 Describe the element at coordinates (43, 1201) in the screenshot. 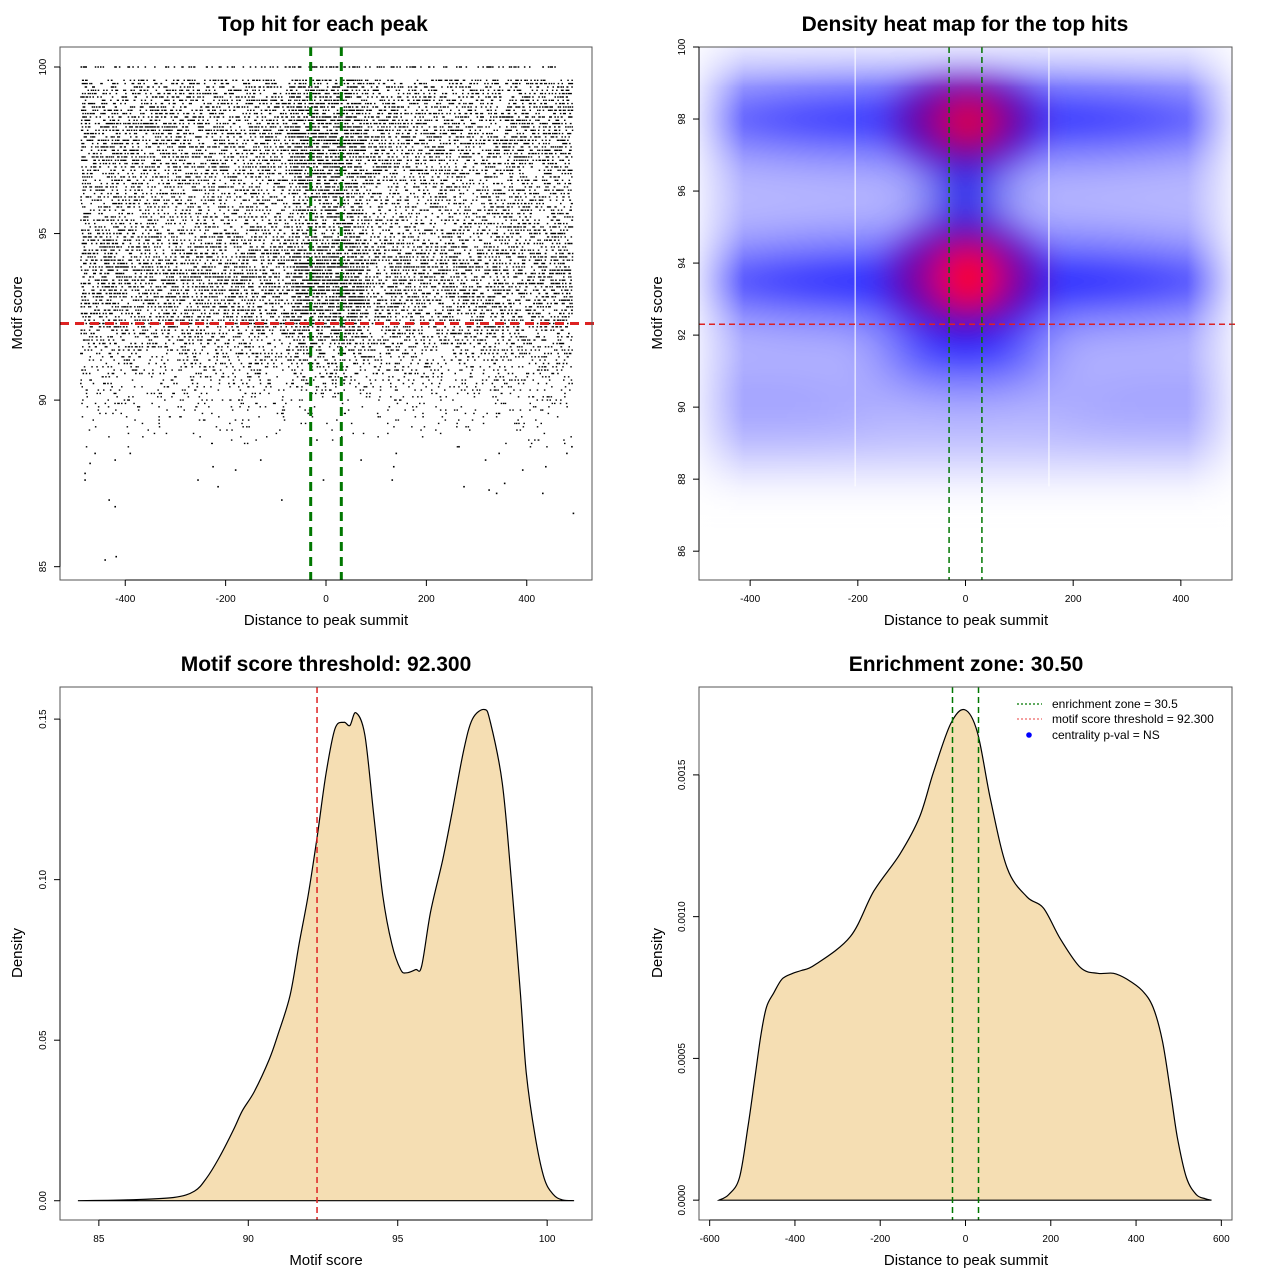

I see `y-tick-label: 0.00` at that location.